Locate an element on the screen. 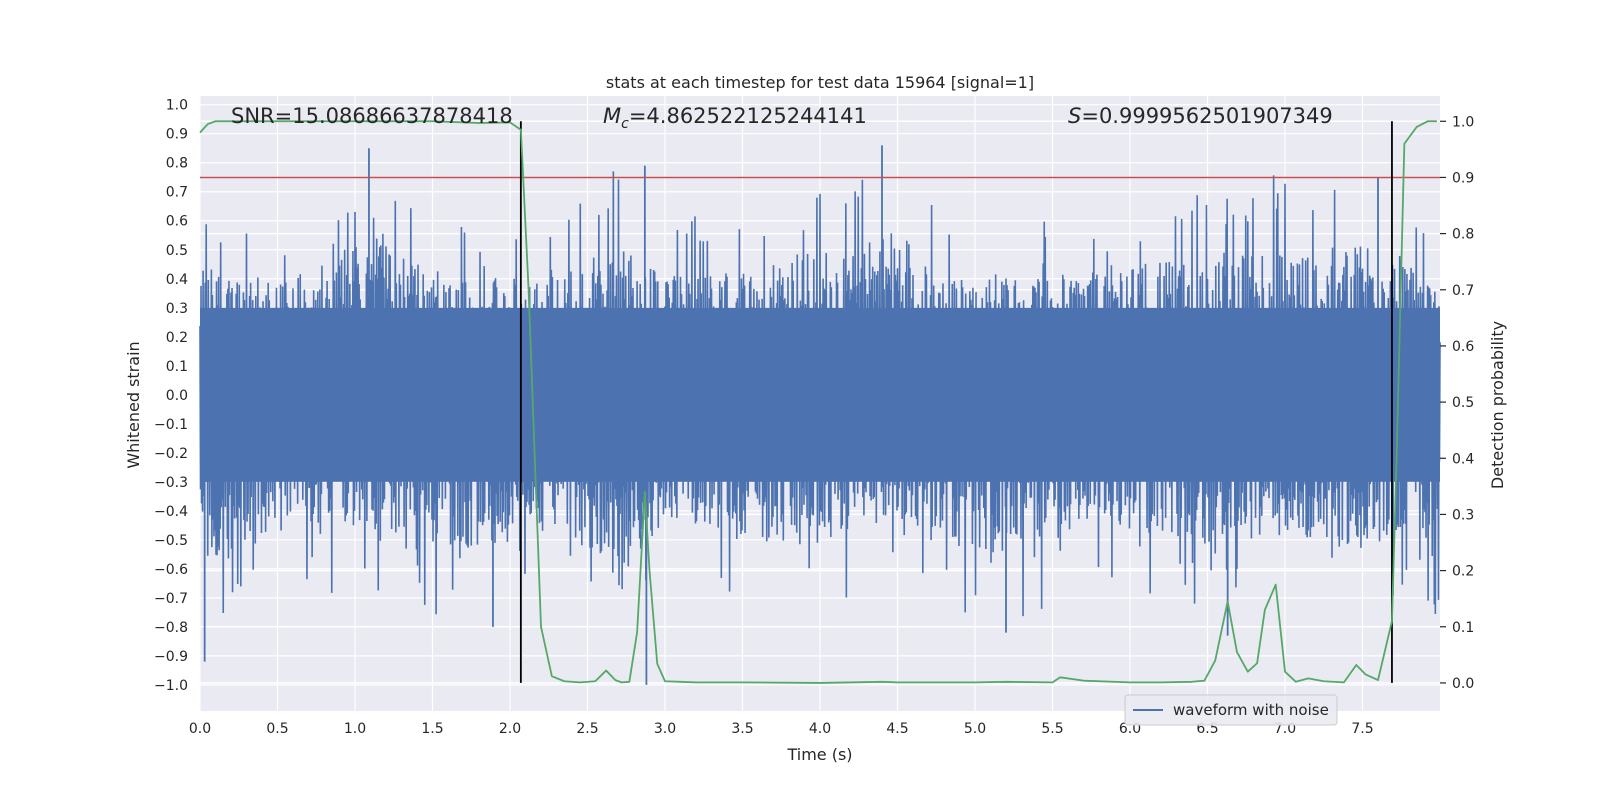  y-tick-label-right: 0.4 is located at coordinates (1463, 459).